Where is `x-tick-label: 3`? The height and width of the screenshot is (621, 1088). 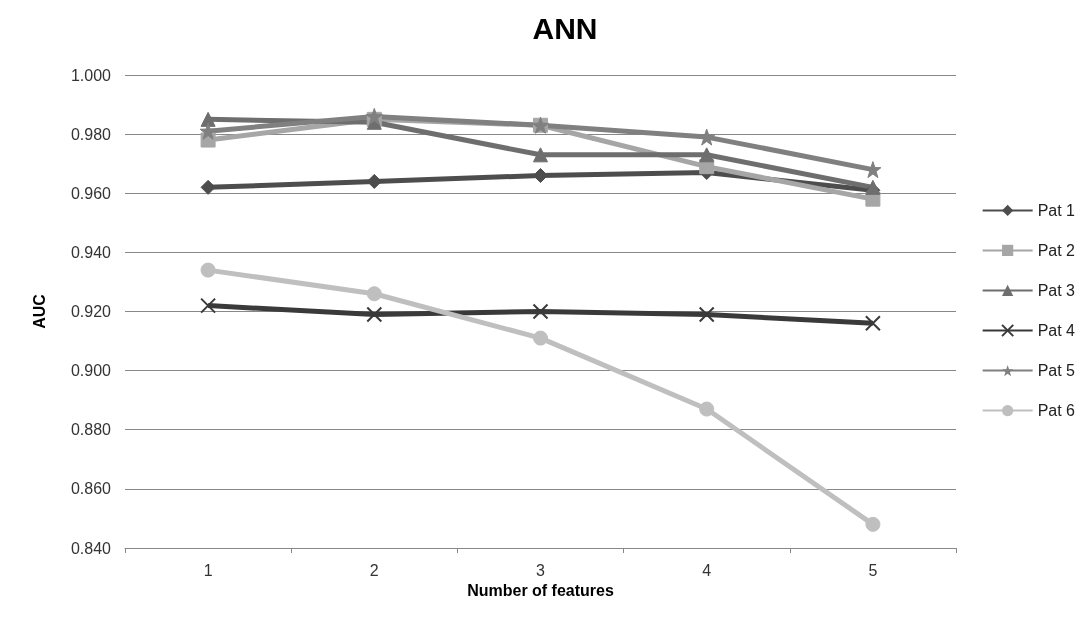
x-tick-label: 3 is located at coordinates (541, 570).